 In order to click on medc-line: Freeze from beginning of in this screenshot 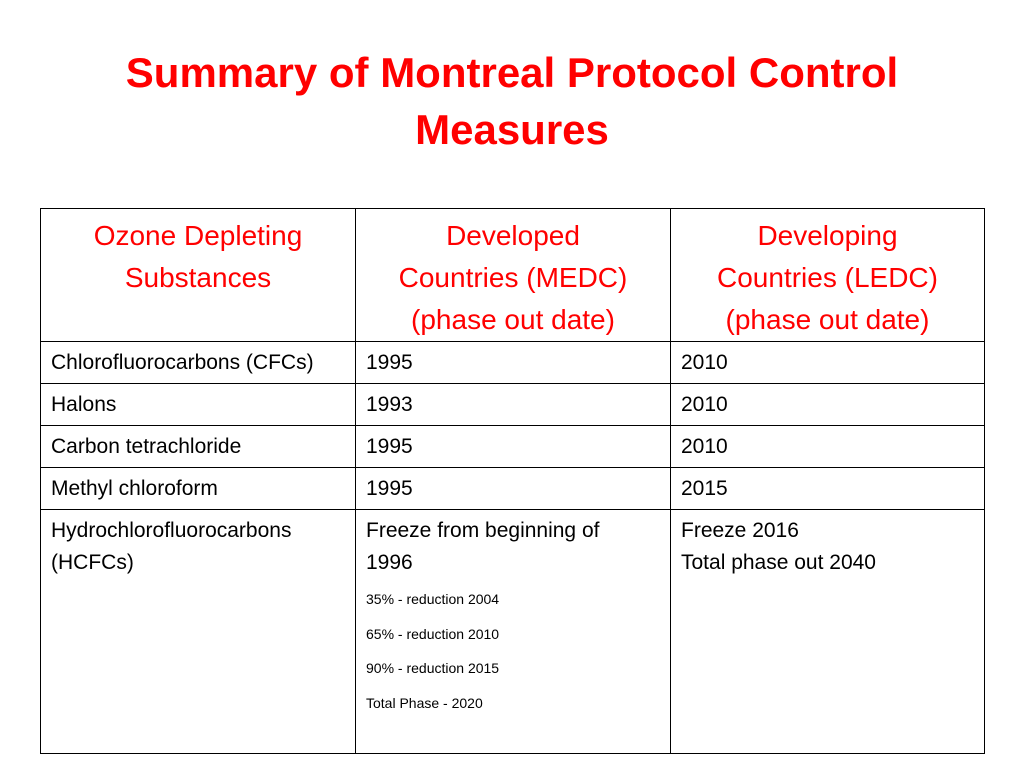, I will do `click(483, 530)`.